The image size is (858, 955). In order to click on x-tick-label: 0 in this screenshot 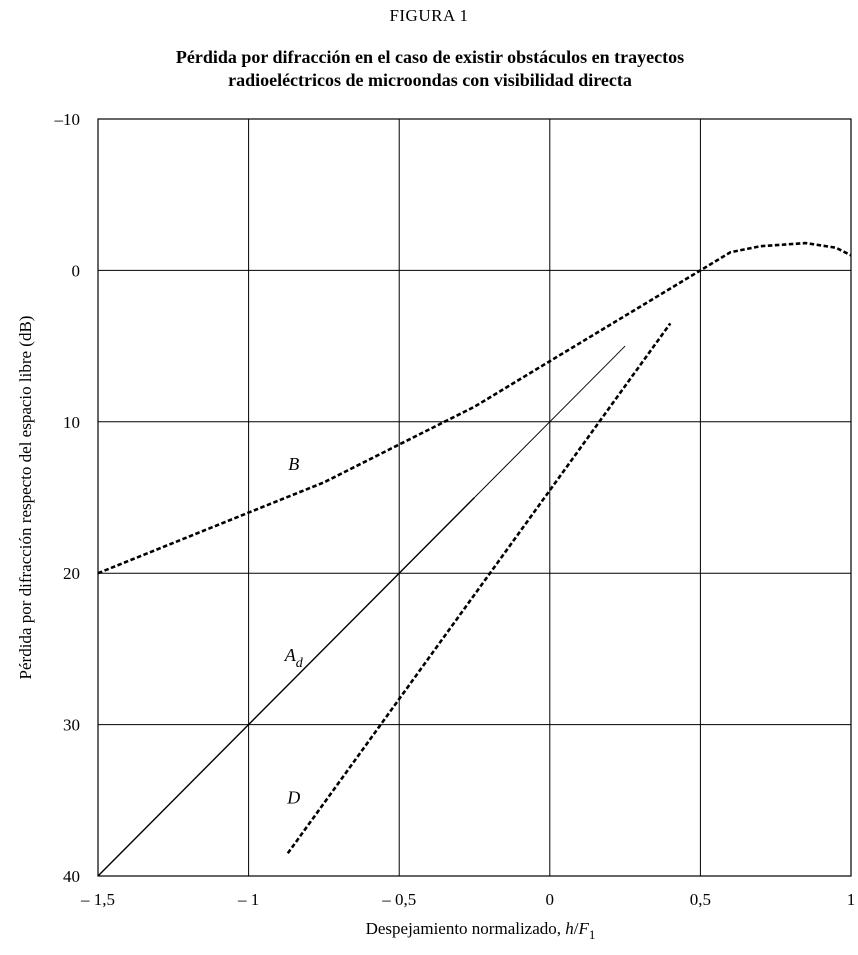, I will do `click(550, 899)`.